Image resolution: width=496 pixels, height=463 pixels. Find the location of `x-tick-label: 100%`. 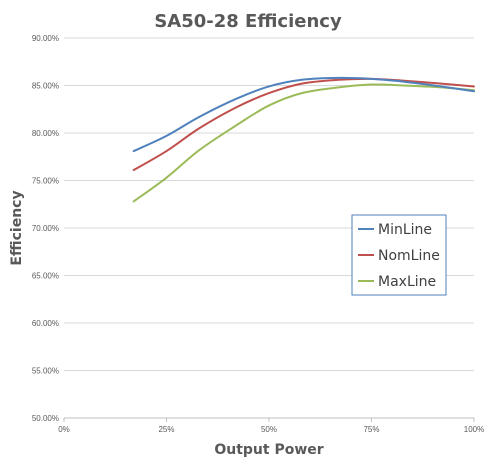

x-tick-label: 100% is located at coordinates (474, 429).